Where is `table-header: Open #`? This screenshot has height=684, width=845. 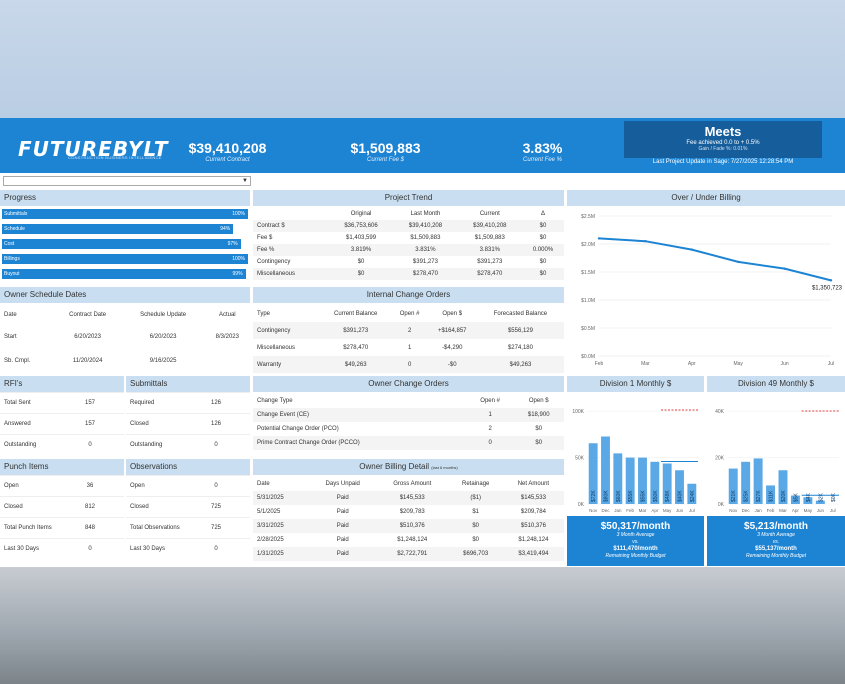
table-header: Open # is located at coordinates (490, 401).